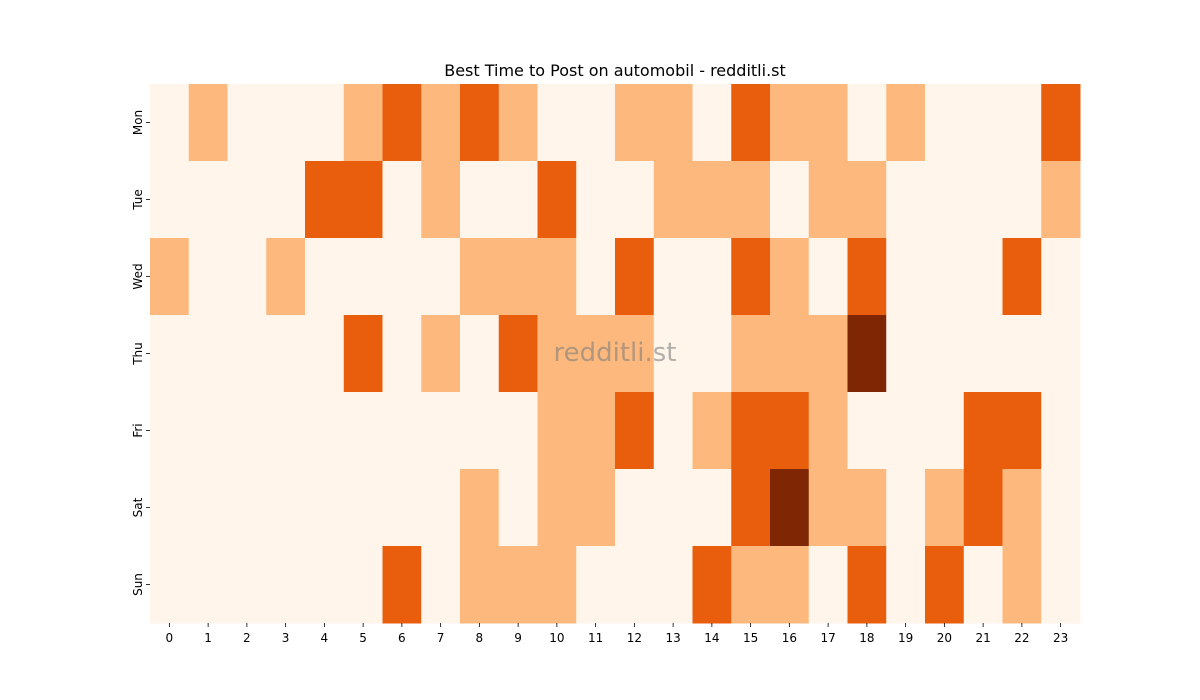 This screenshot has height=700, width=1200. What do you see at coordinates (140, 353) in the screenshot?
I see `y-axis: Mon Tue Wed Thu Fri Sat Sun` at bounding box center [140, 353].